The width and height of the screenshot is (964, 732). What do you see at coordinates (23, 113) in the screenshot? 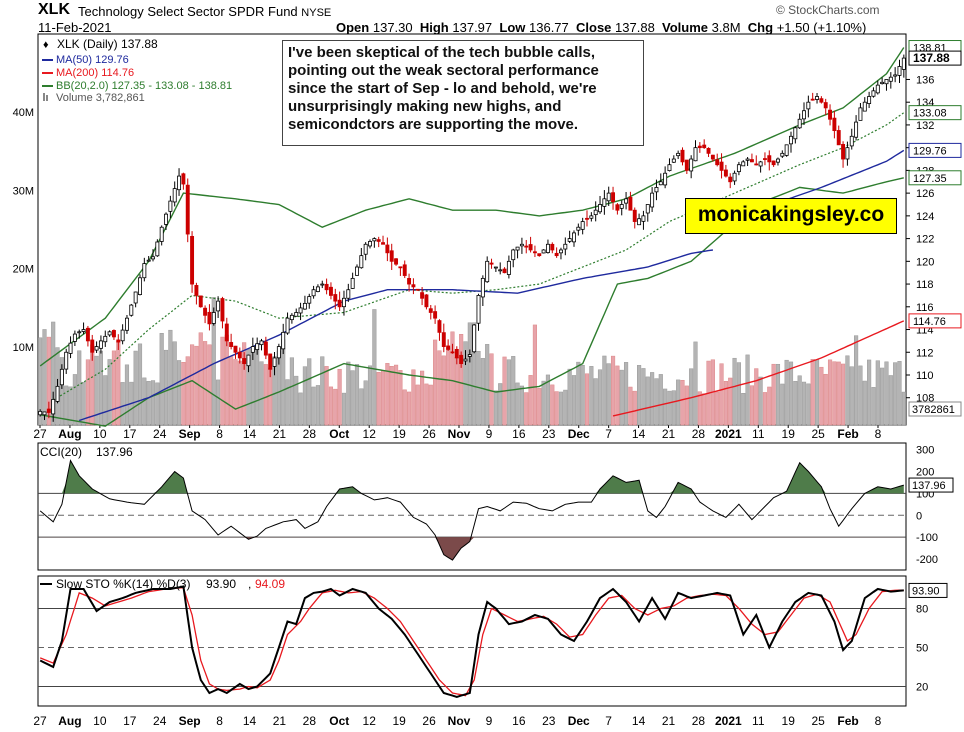
I see `volume-y-tick: 40M` at bounding box center [23, 113].